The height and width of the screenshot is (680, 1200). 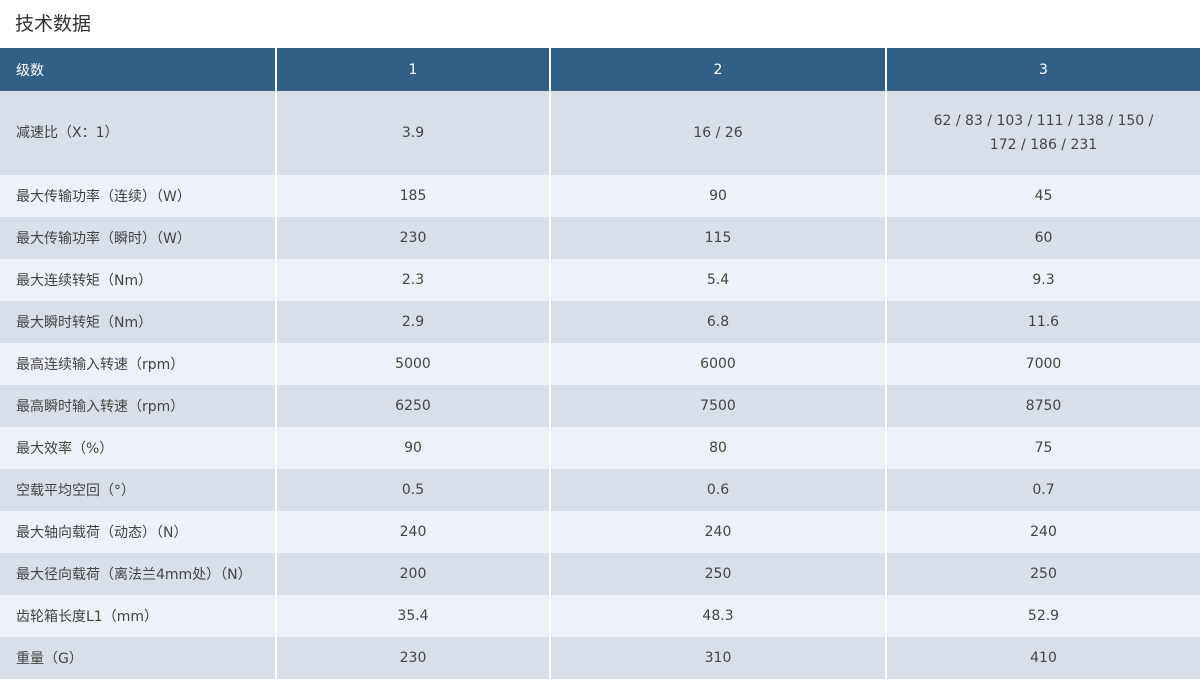 I want to click on cell: 7500, so click(x=718, y=406).